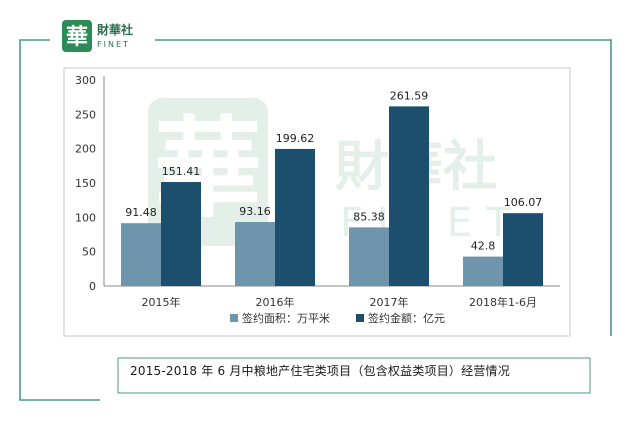 The height and width of the screenshot is (421, 640). I want to click on legend: 签约面积：万平米 签约金额：亿元, so click(337, 318).